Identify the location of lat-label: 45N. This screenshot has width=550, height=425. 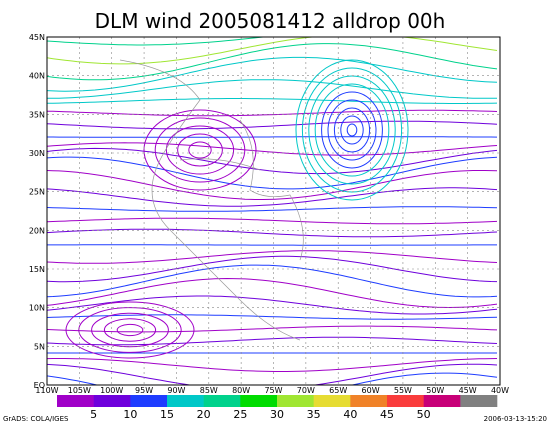
(37, 37).